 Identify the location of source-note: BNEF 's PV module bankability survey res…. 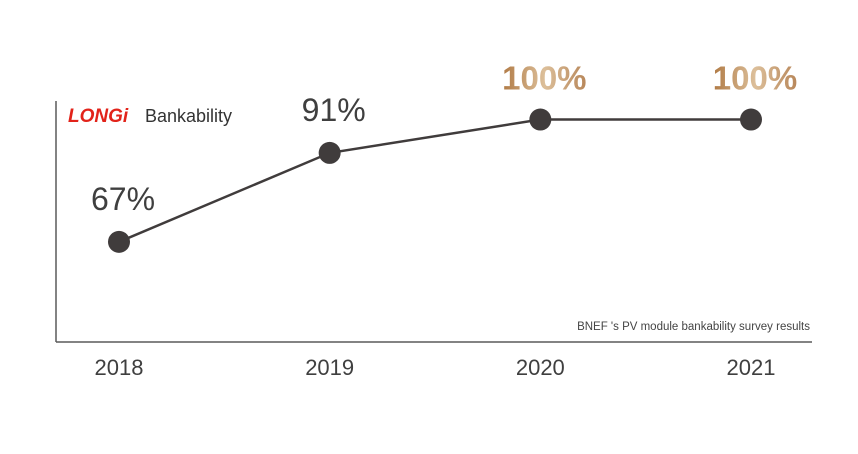
(693, 327).